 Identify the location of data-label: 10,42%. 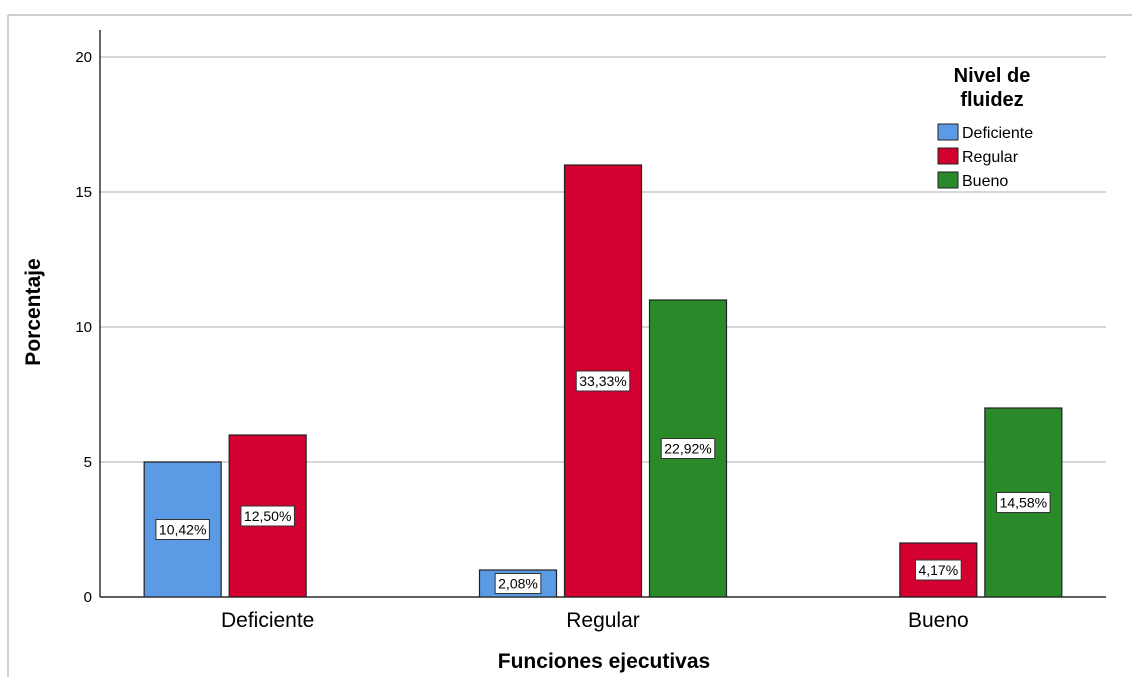
(182, 529).